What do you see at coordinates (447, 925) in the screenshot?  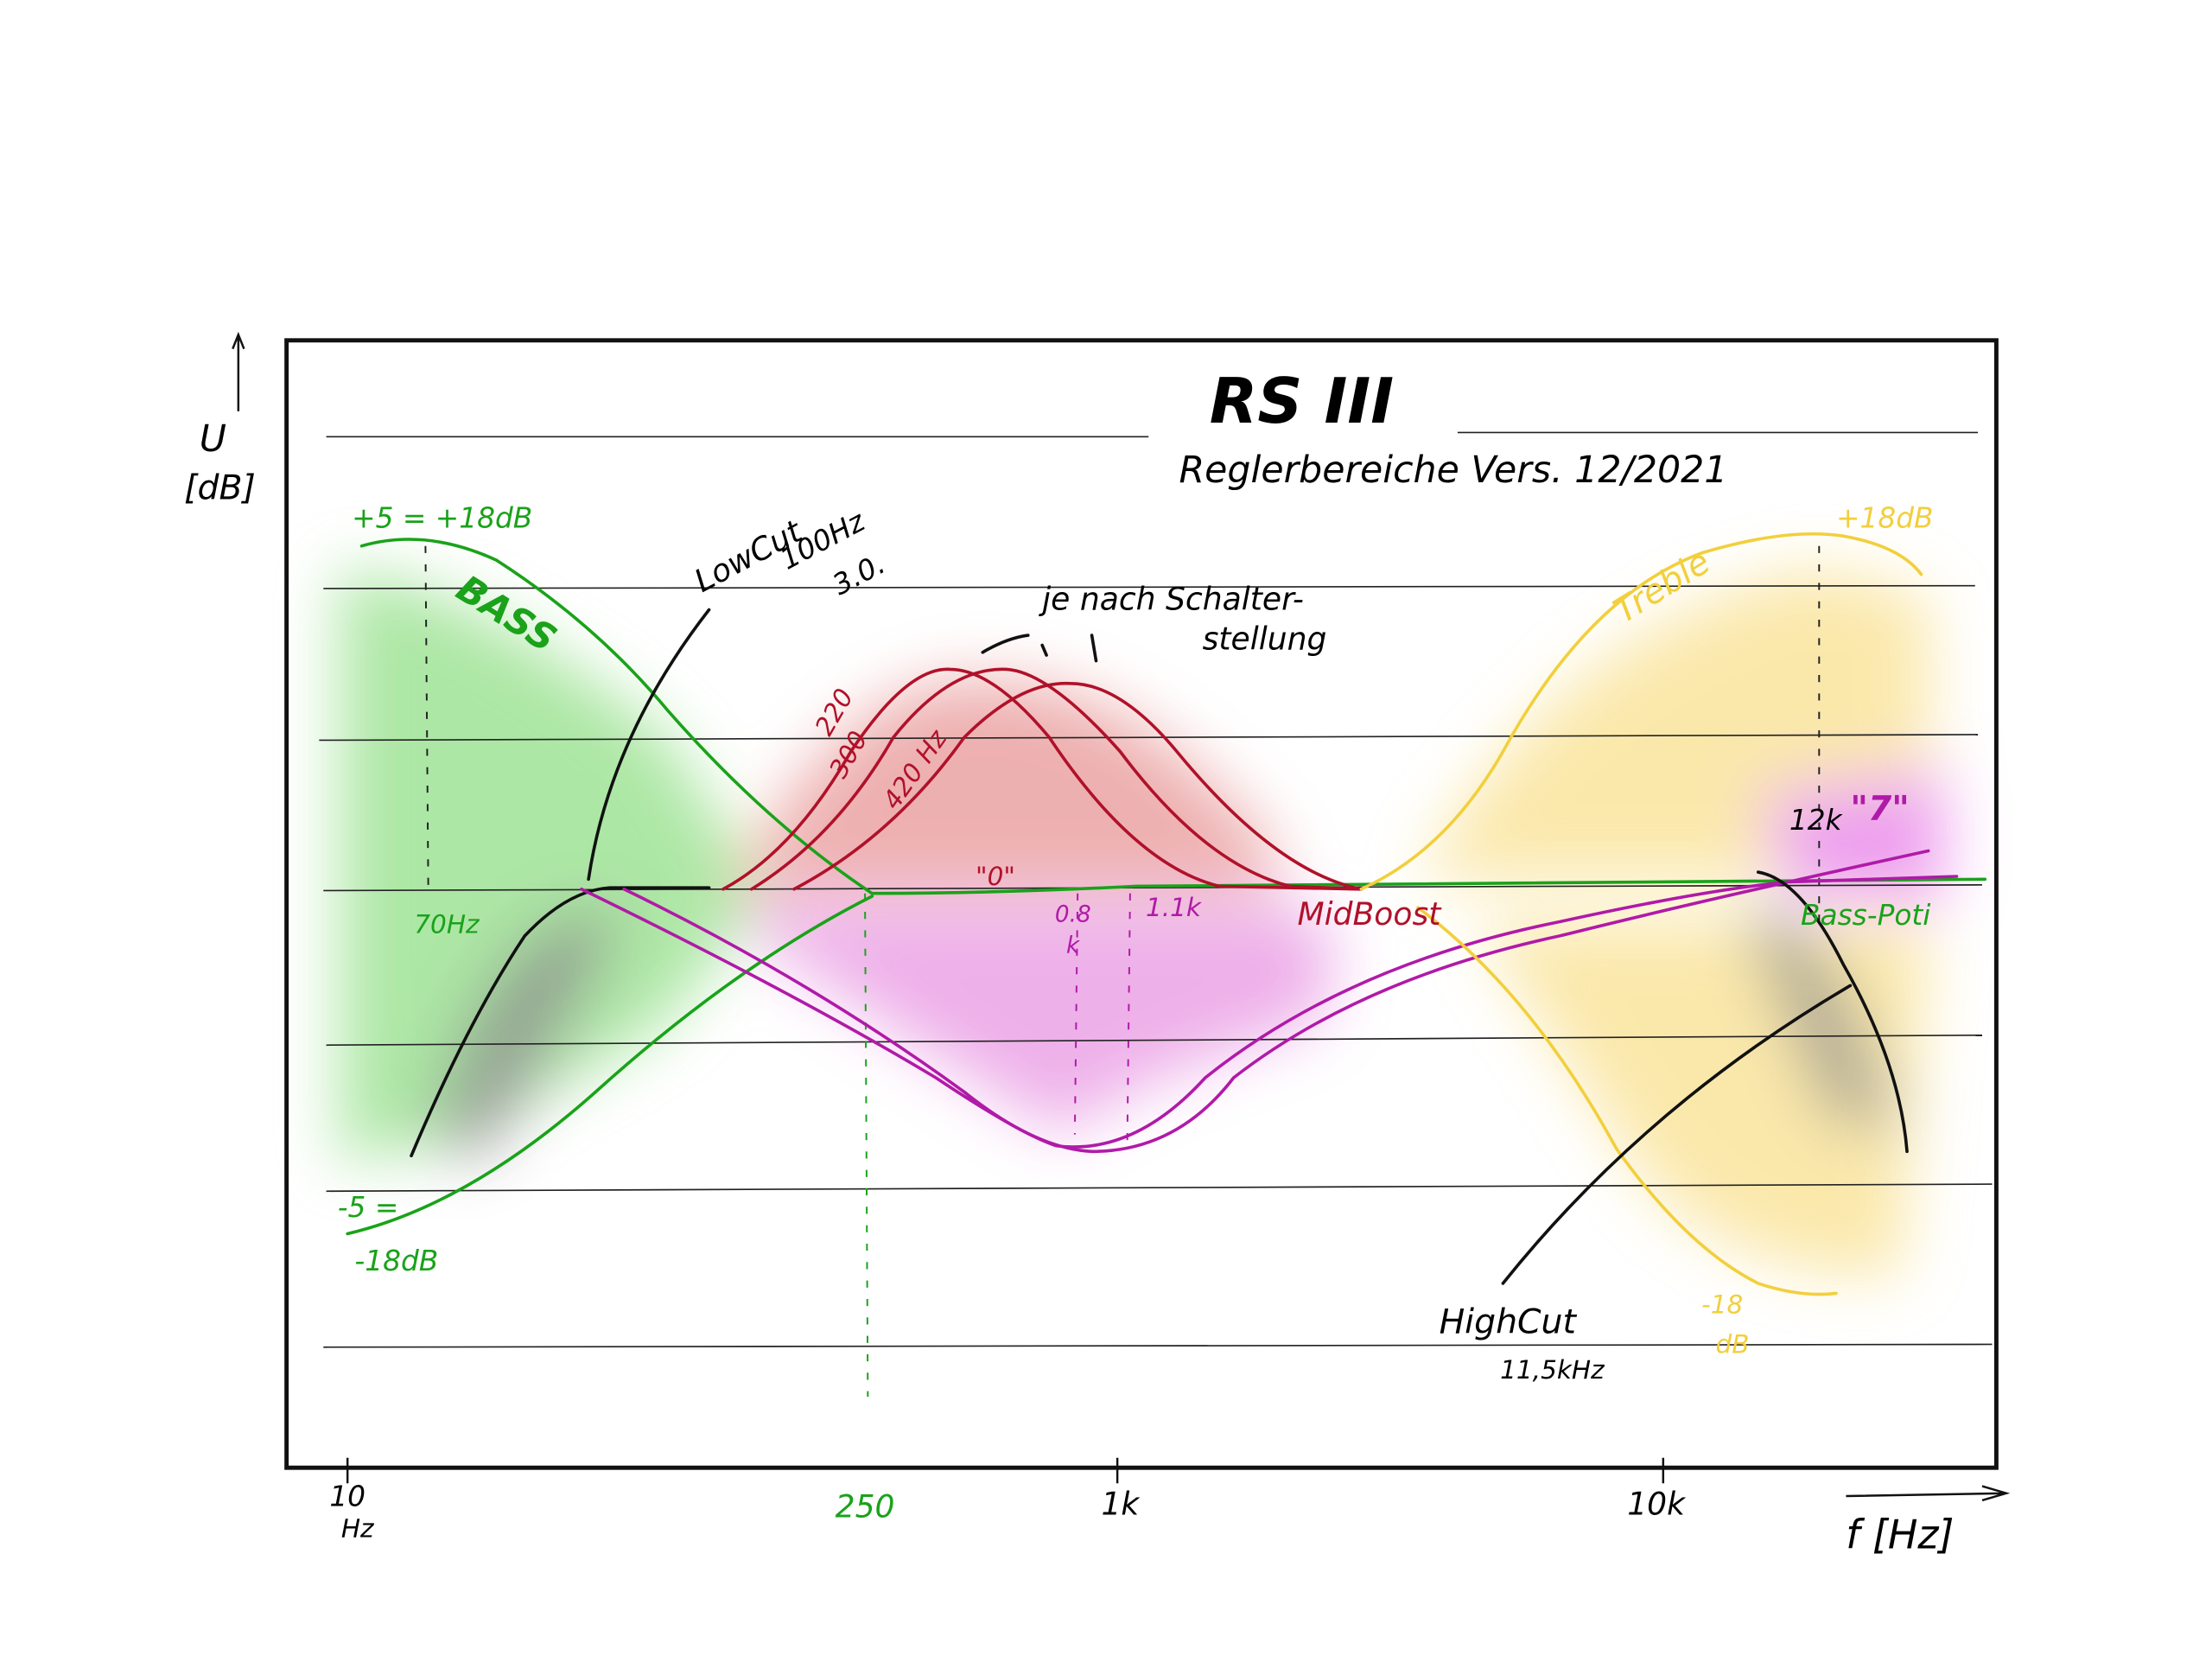 I see `bass-freq: 70Hz` at bounding box center [447, 925].